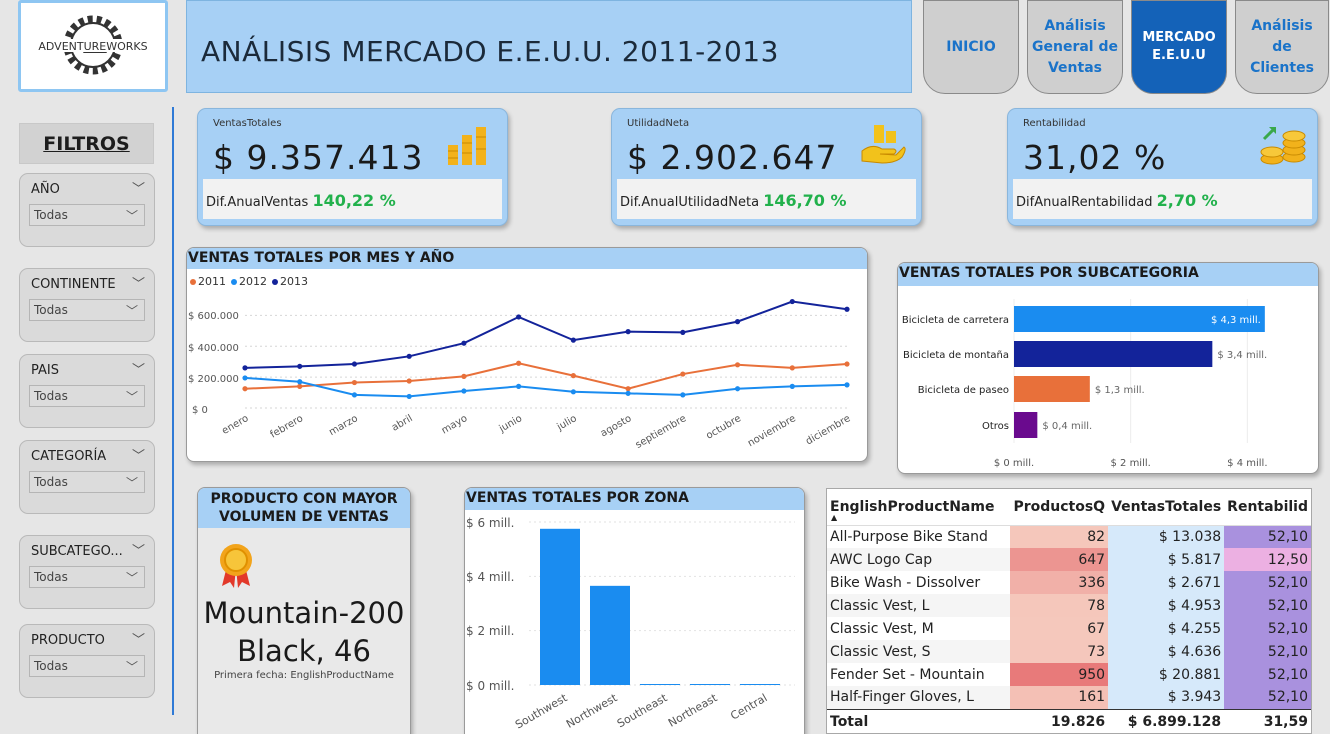  What do you see at coordinates (1069, 697) in the screenshot?
I see `table-row: Half-Finger Gloves, L 161 $ 3.943 52,10` at bounding box center [1069, 697].